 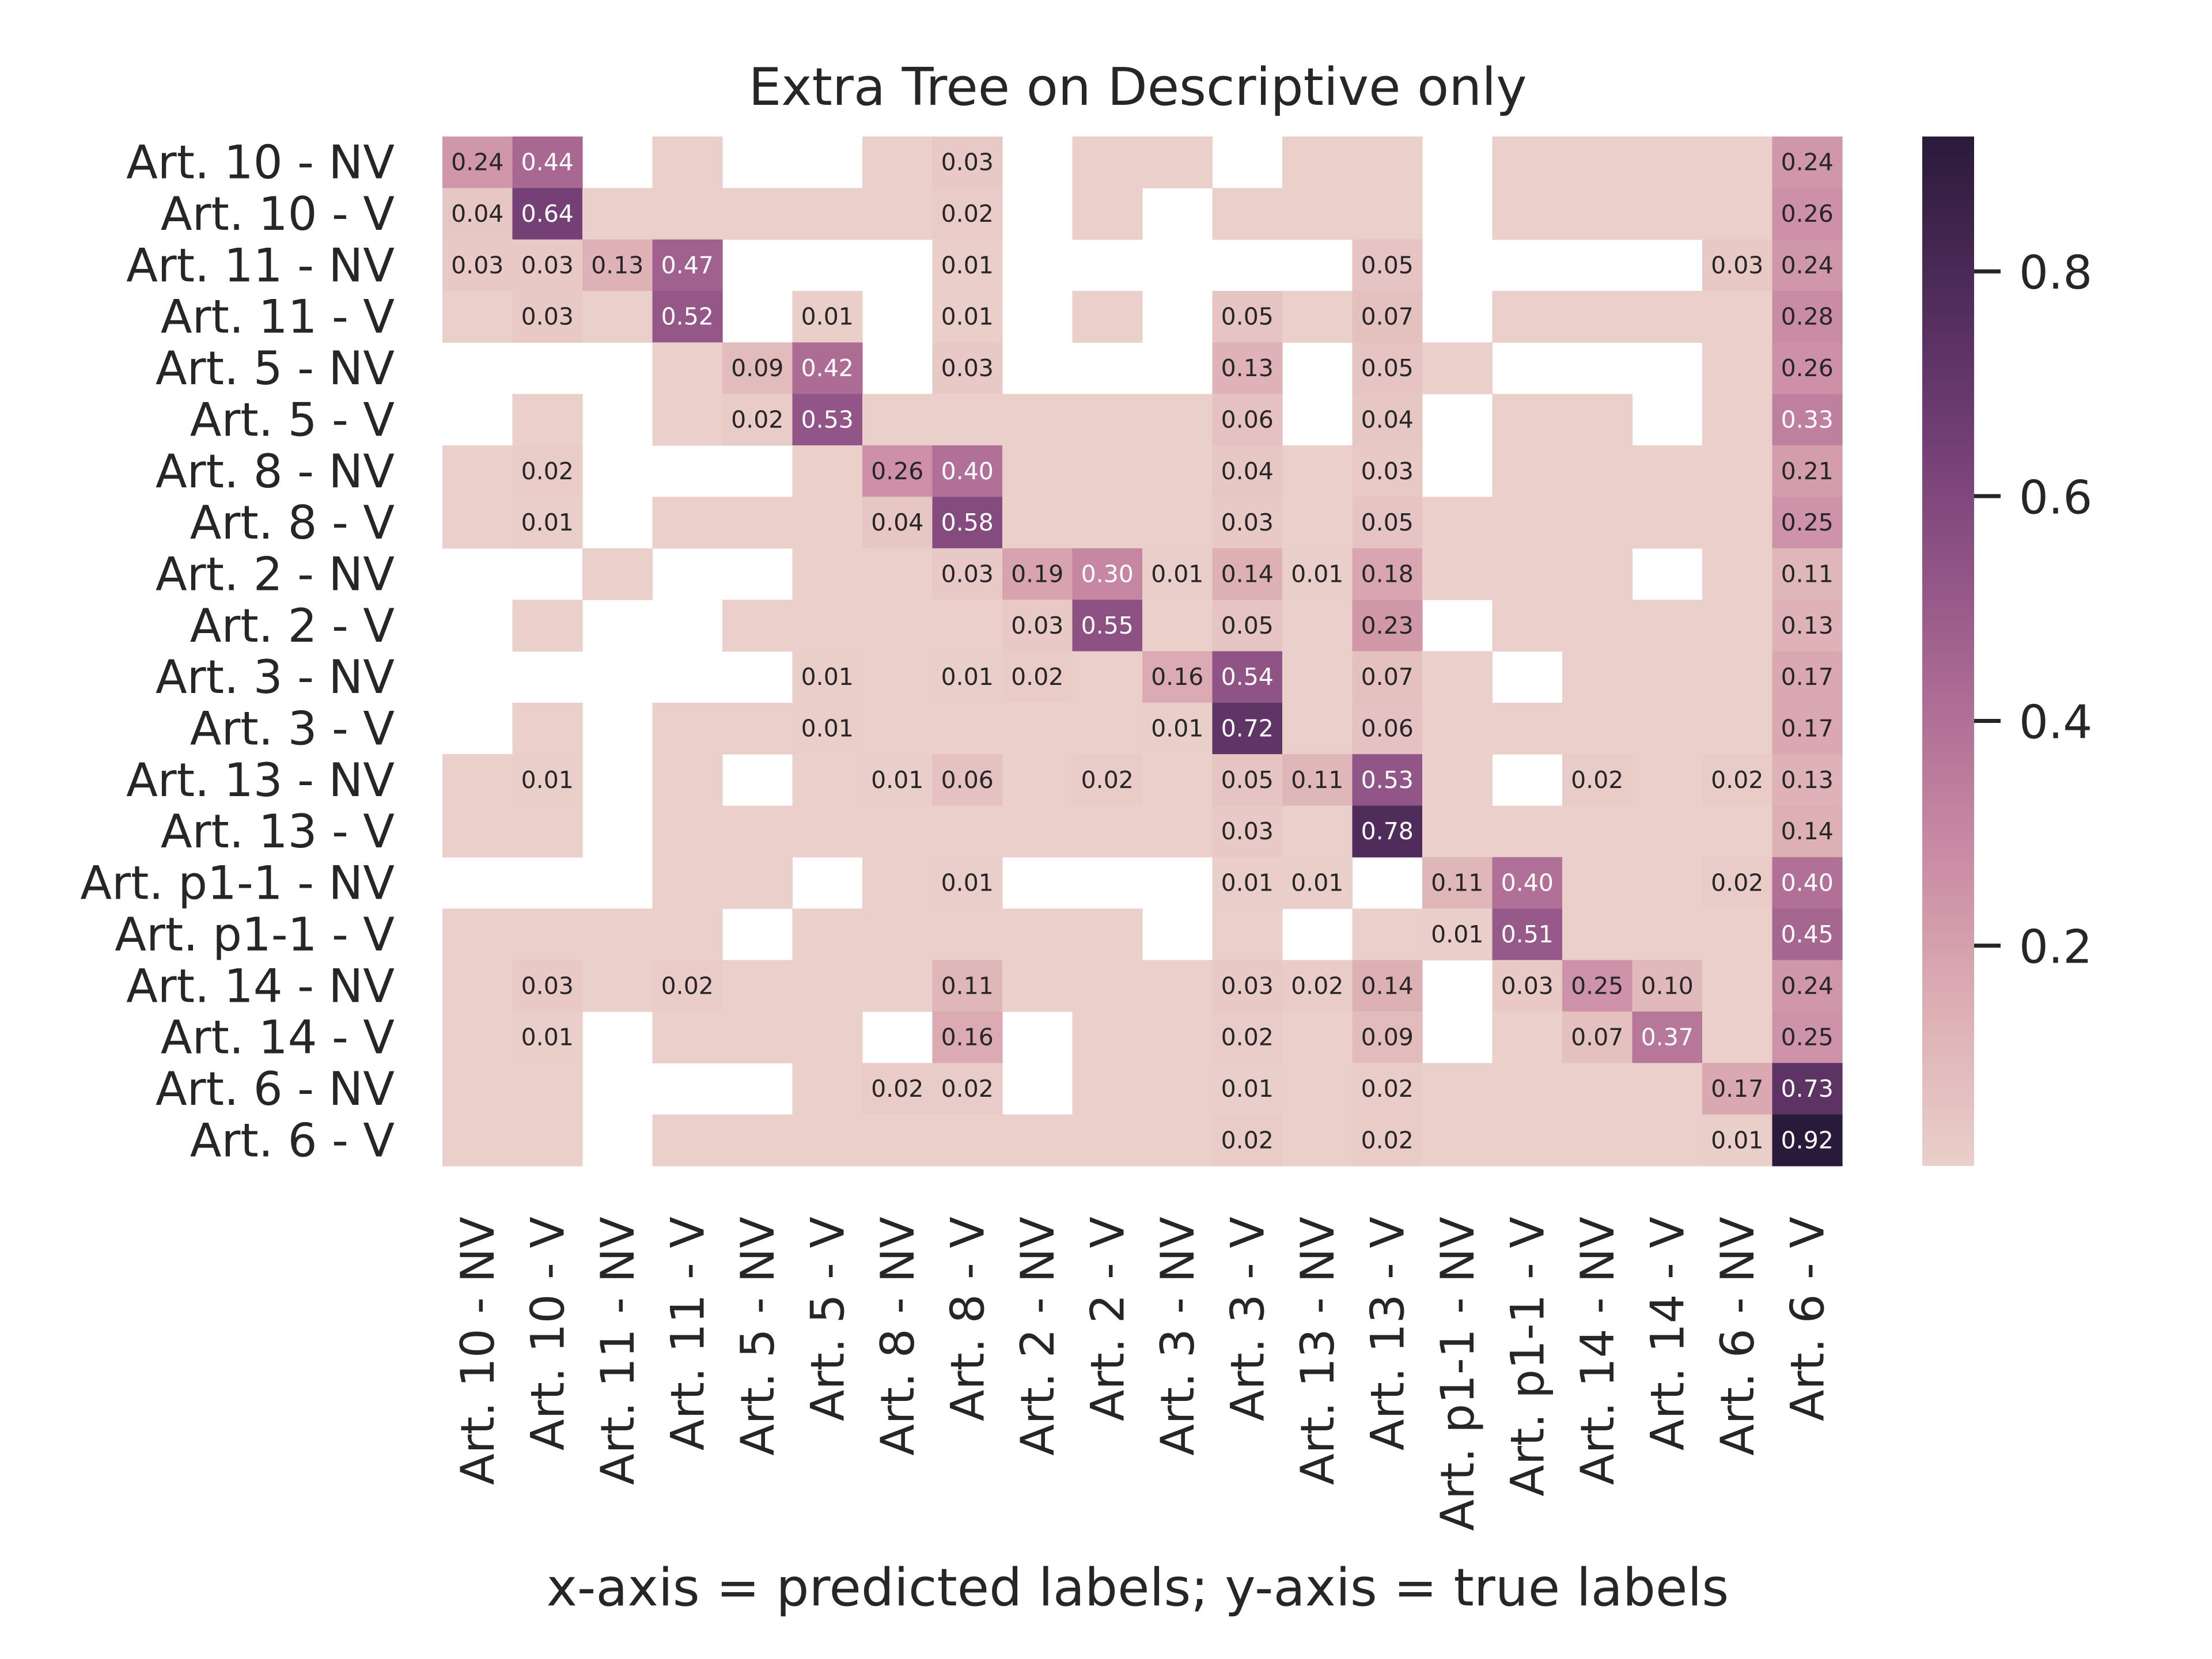 What do you see at coordinates (1387, 419) in the screenshot?
I see `cell-value-label: 0.04` at bounding box center [1387, 419].